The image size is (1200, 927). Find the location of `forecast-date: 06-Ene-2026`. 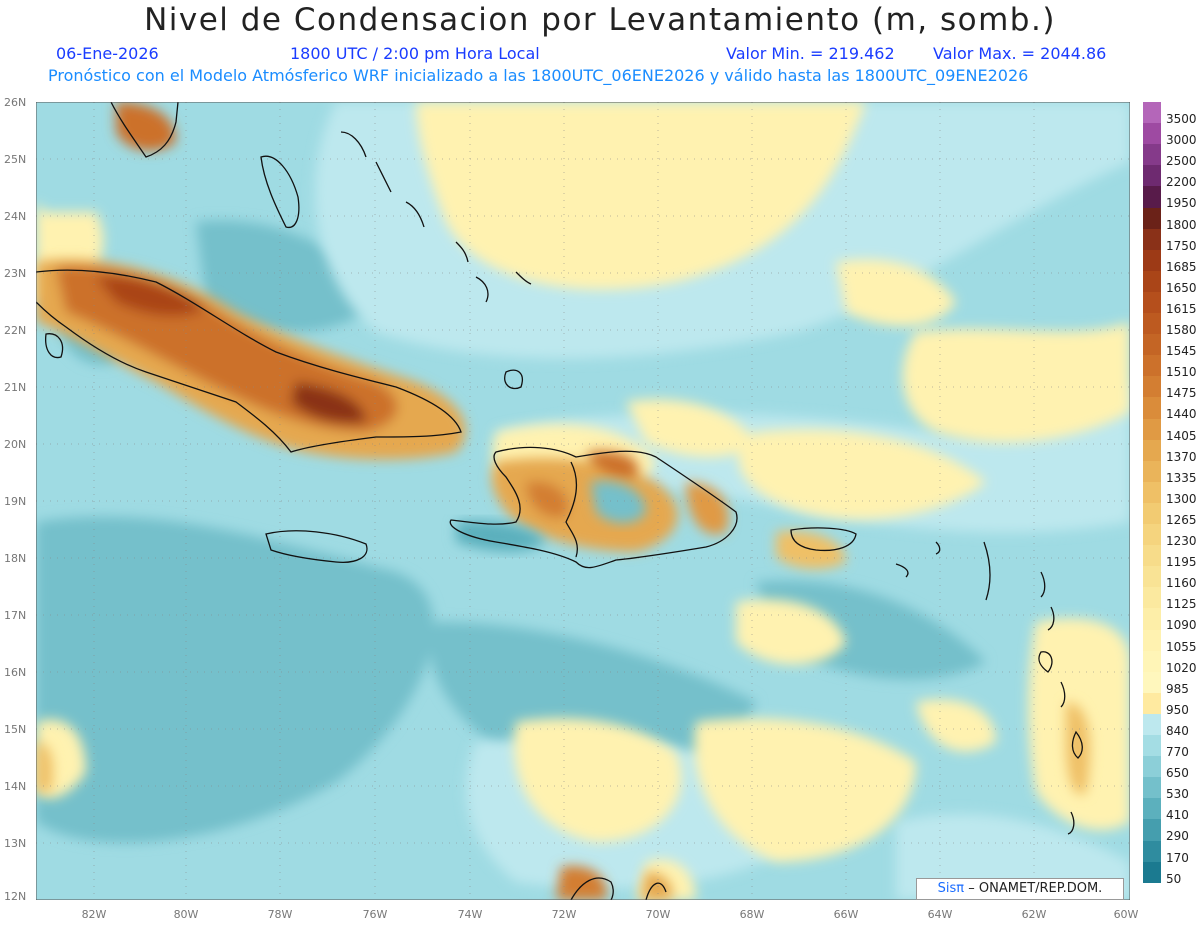

forecast-date: 06-Ene-2026 is located at coordinates (107, 53).